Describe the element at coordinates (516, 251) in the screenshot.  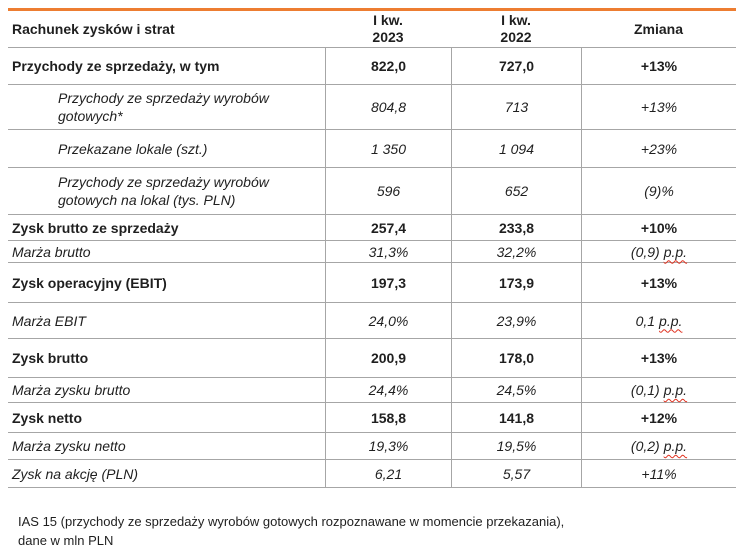
I see `value-q1-2022: 32,2%` at that location.